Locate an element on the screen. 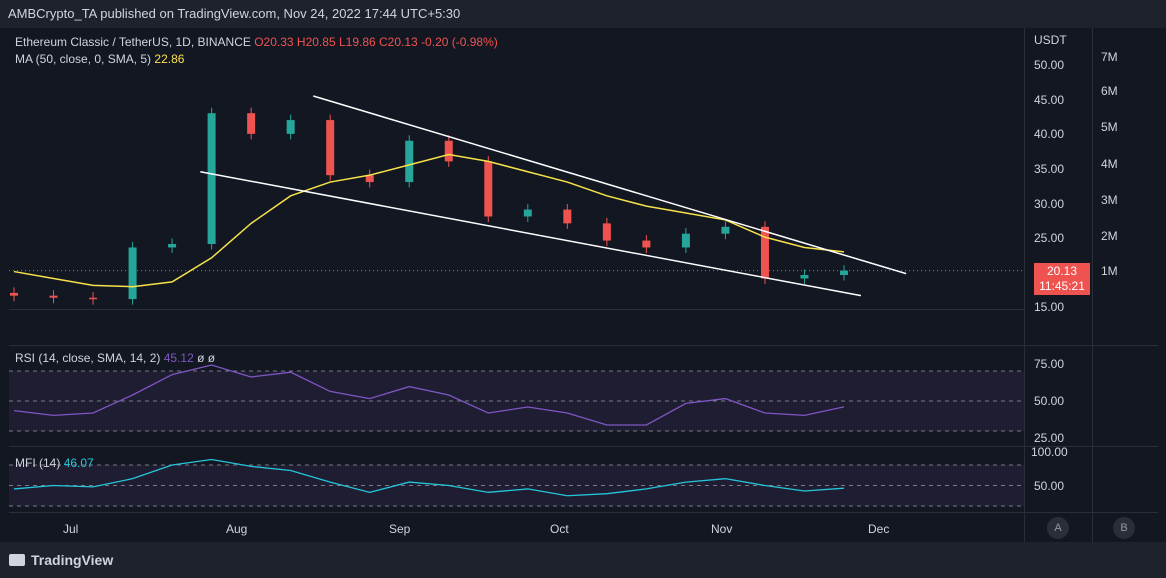 The height and width of the screenshot is (578, 1166). mfi-legend: MFI (14) 46.07 is located at coordinates (54, 463).